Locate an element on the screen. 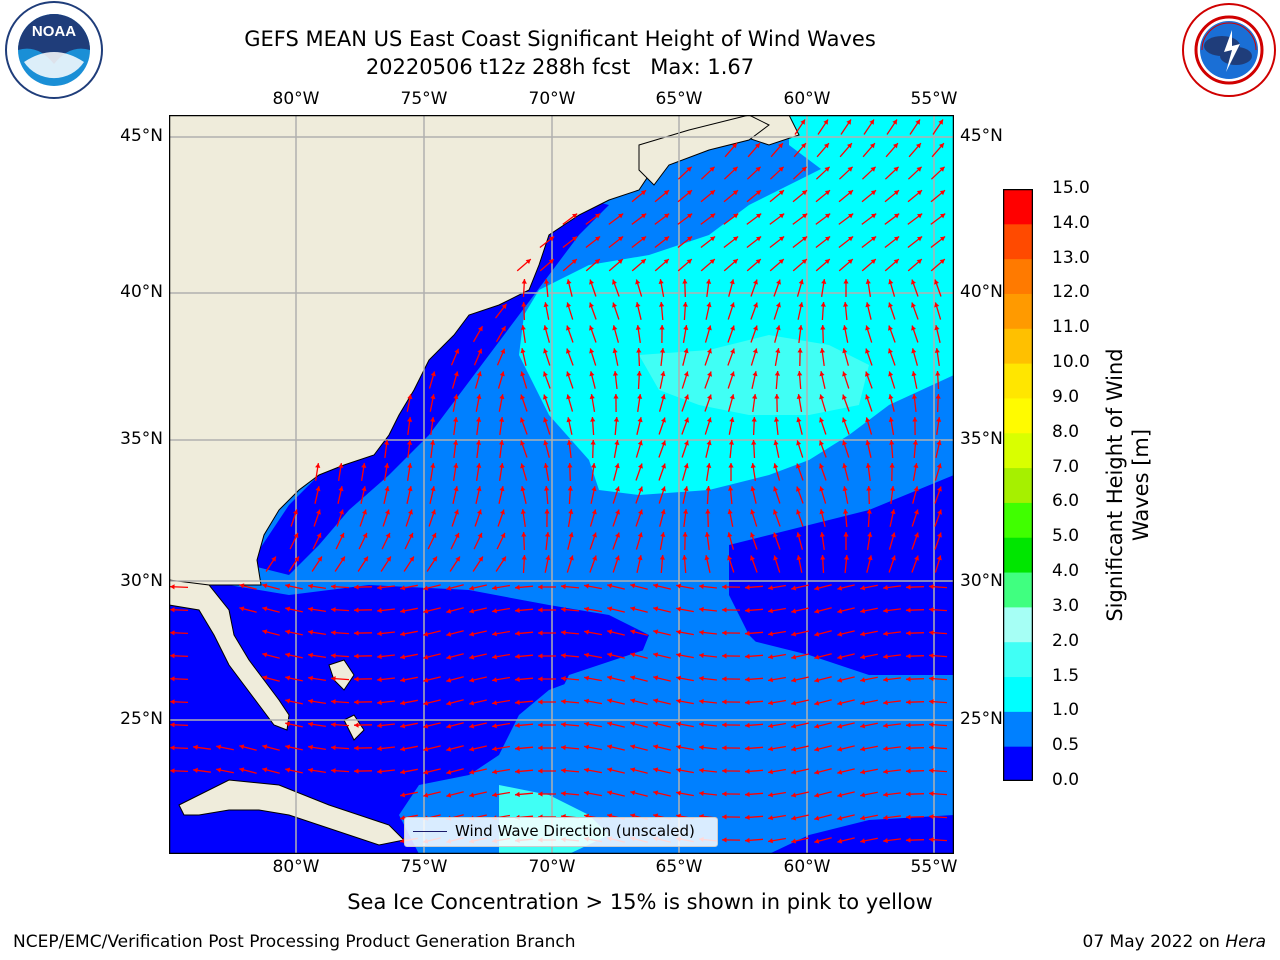 This screenshot has height=960, width=1280. colorbar is located at coordinates (1018, 485).